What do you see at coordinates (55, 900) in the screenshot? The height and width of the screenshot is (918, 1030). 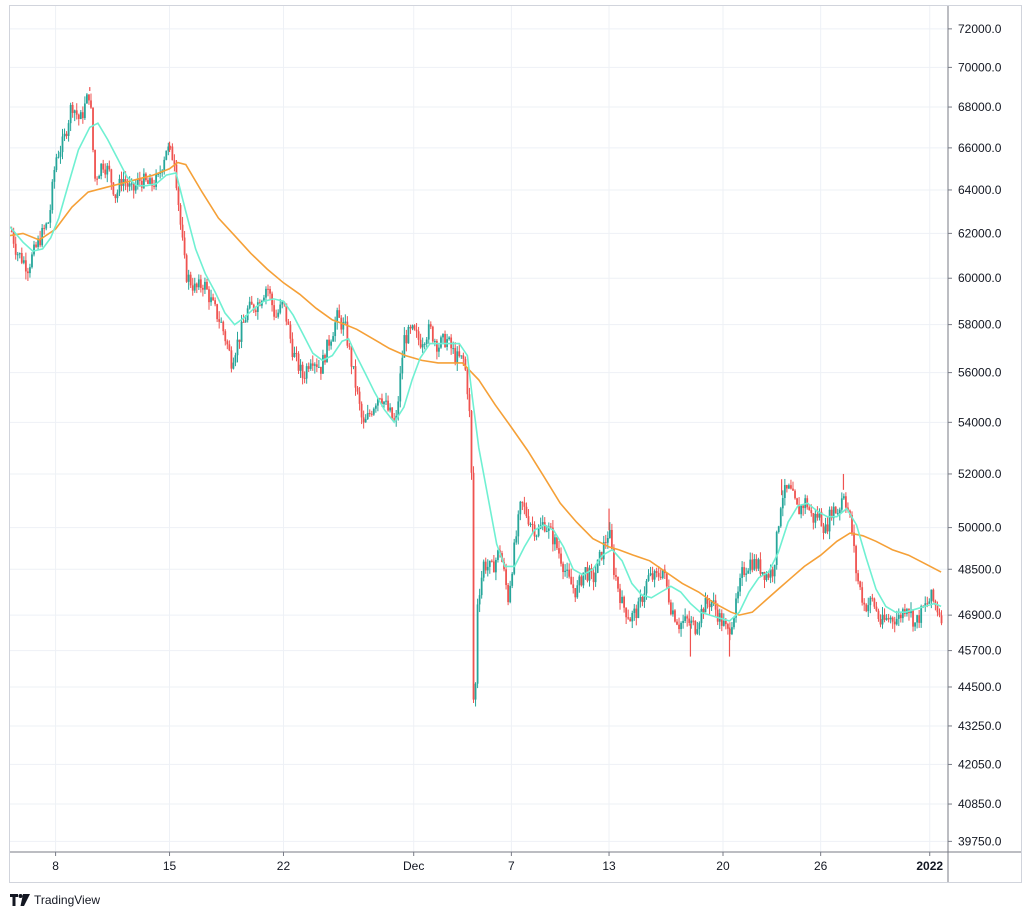 I see `tradingview-logo: TradingView` at bounding box center [55, 900].